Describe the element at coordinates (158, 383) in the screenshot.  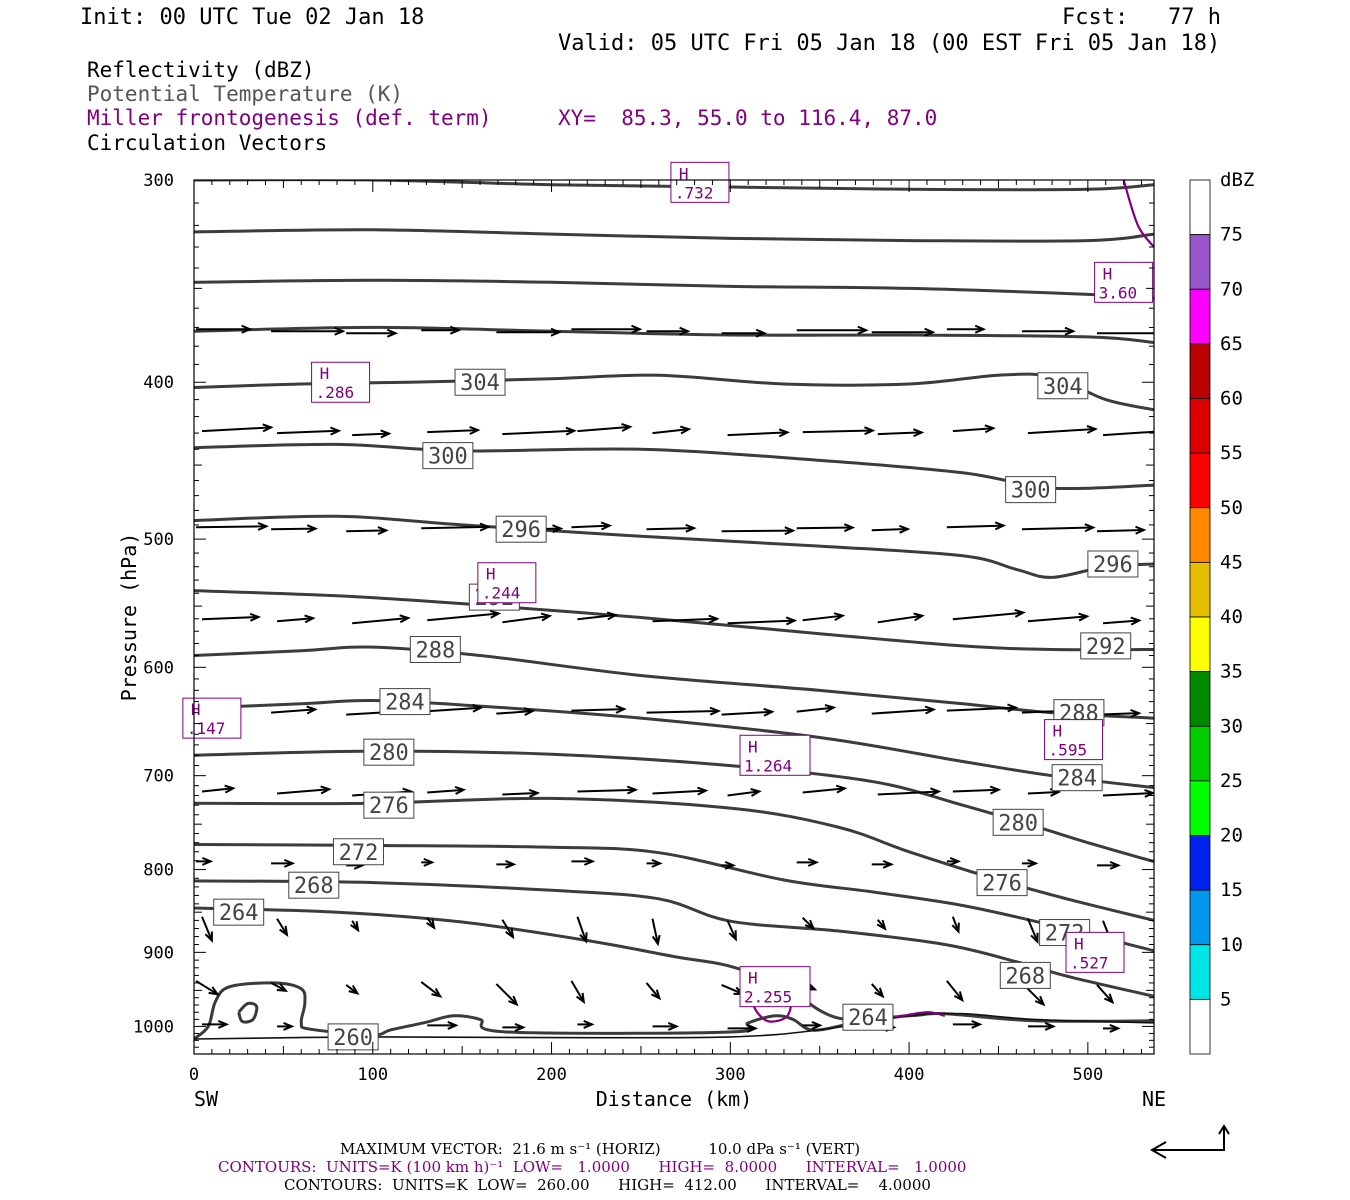
I see `y-tick-label: 400` at that location.